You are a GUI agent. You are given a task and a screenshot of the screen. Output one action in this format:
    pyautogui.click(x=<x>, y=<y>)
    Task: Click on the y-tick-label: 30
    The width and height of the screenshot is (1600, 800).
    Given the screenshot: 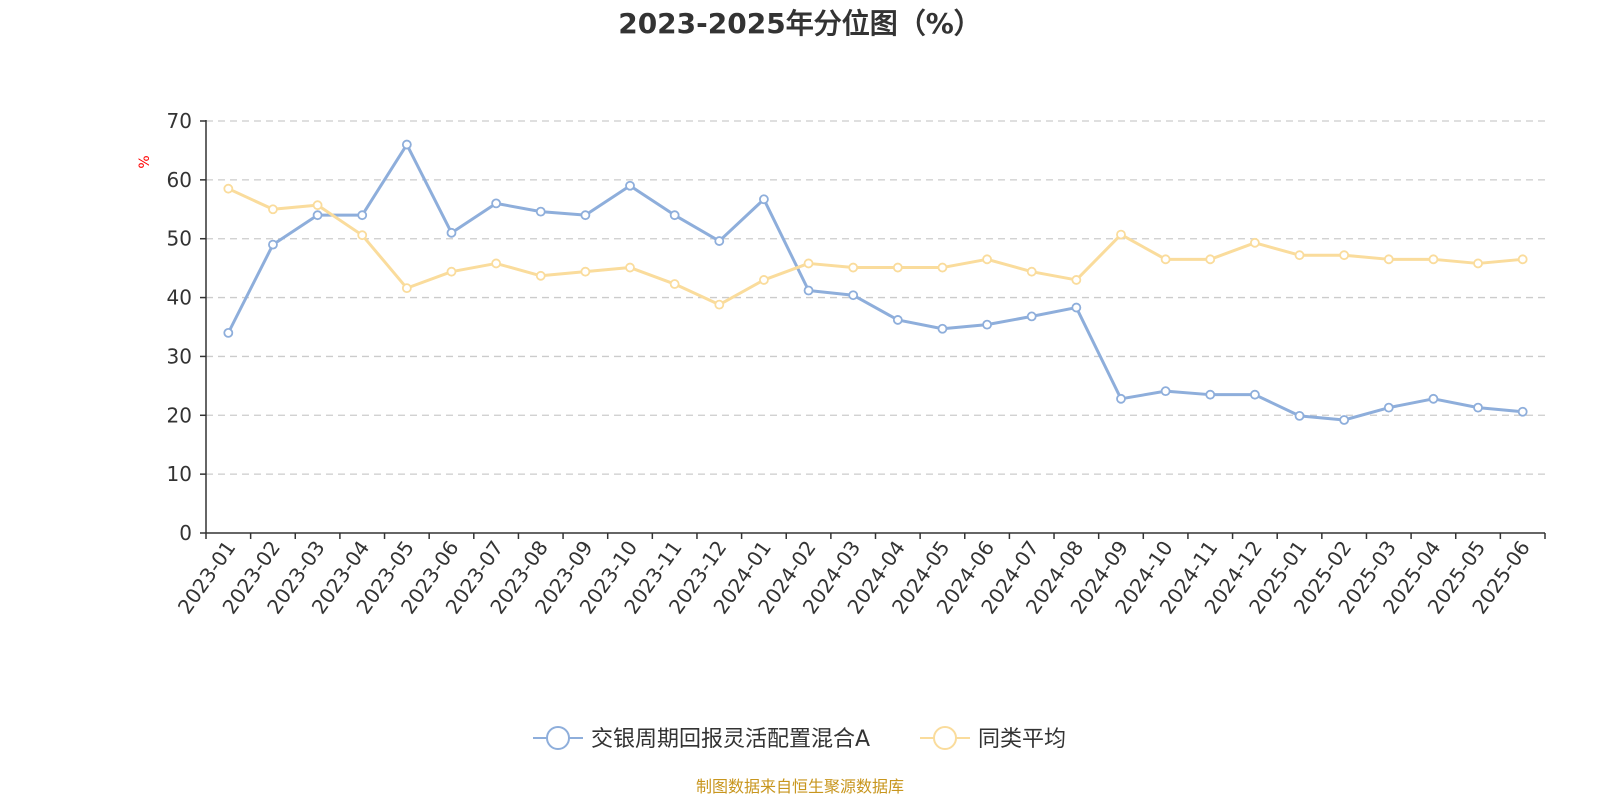 What is the action you would take?
    pyautogui.click(x=179, y=356)
    